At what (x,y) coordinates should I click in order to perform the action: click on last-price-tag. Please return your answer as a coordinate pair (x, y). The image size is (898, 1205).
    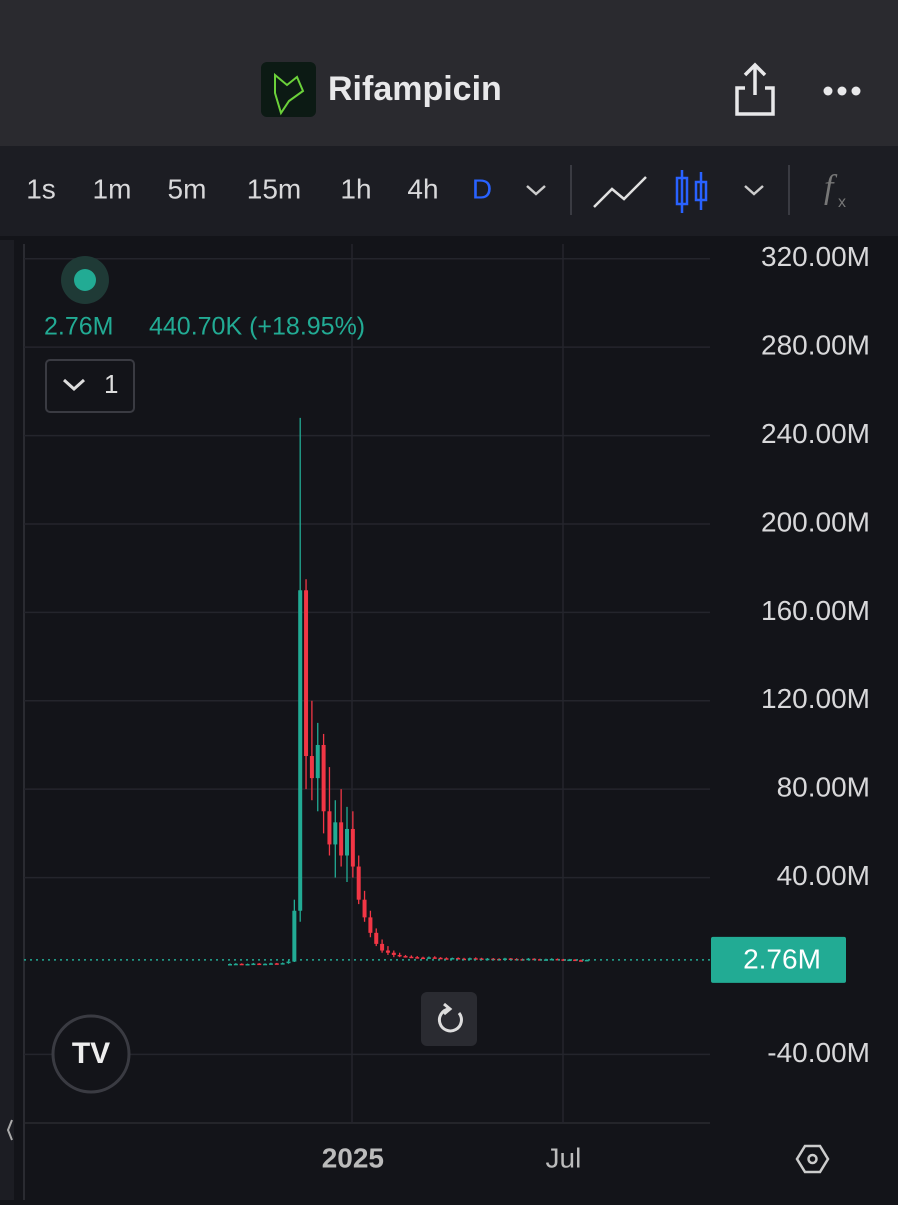
    Looking at the image, I should click on (778, 959).